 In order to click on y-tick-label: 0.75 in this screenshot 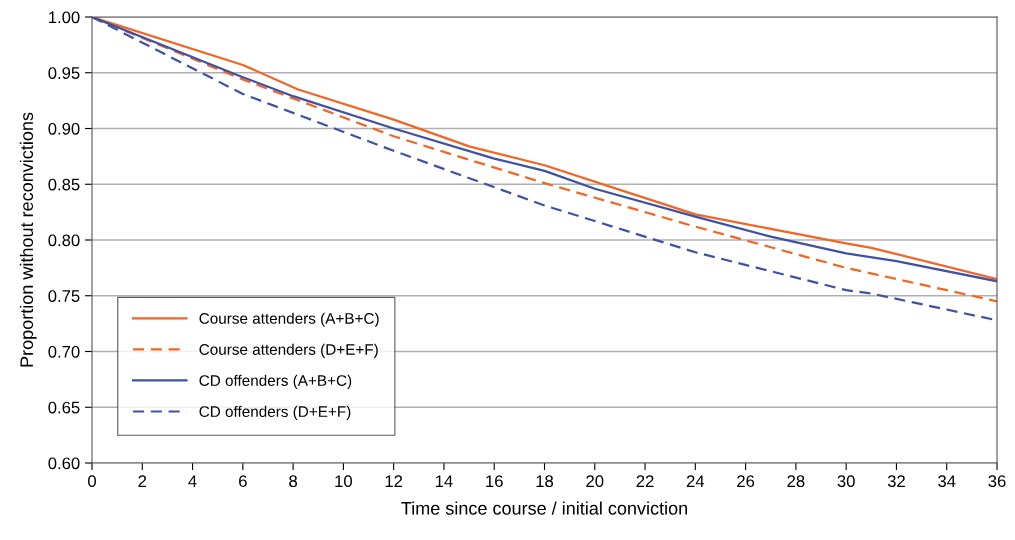, I will do `click(64, 296)`.